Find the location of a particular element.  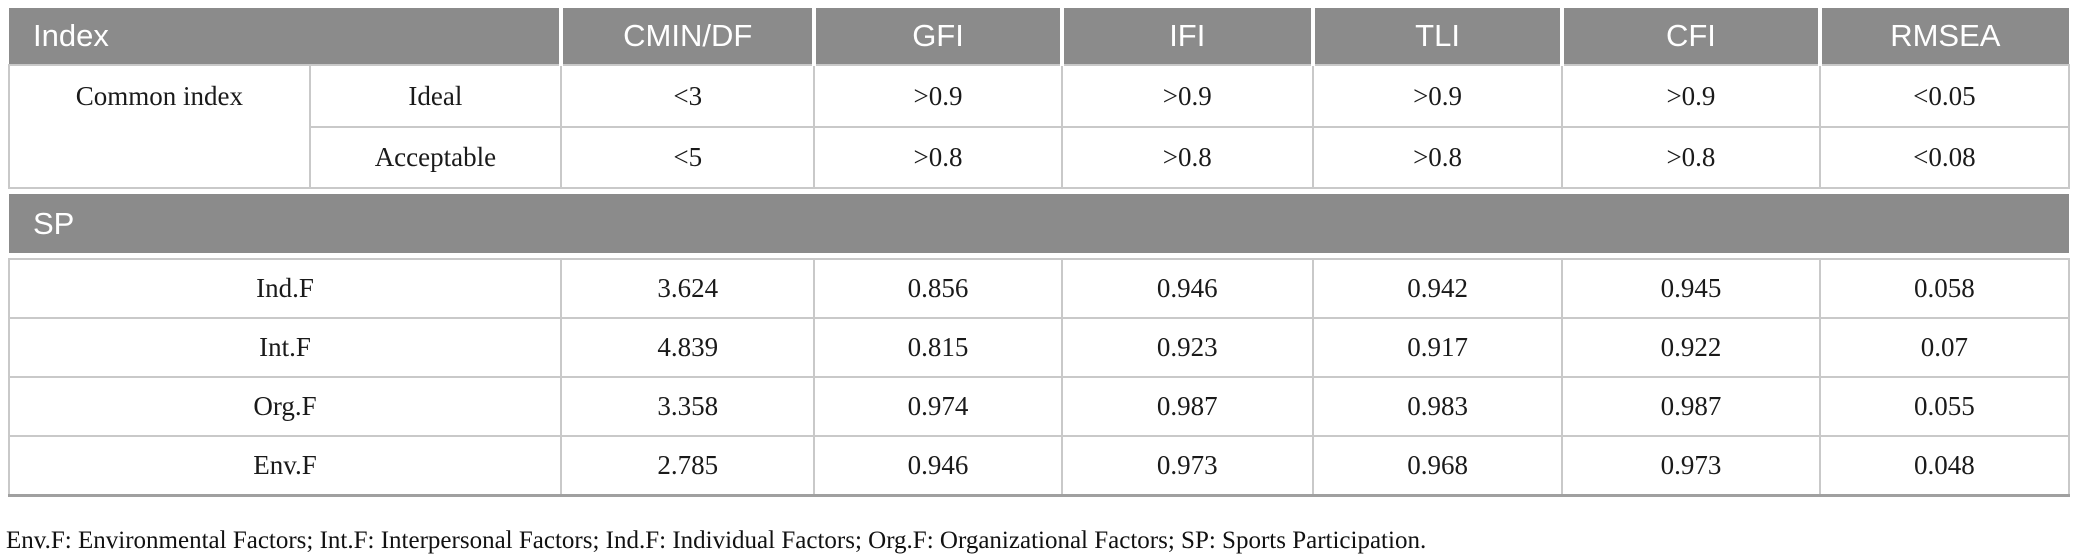

result-value: 0.922 is located at coordinates (1691, 347).